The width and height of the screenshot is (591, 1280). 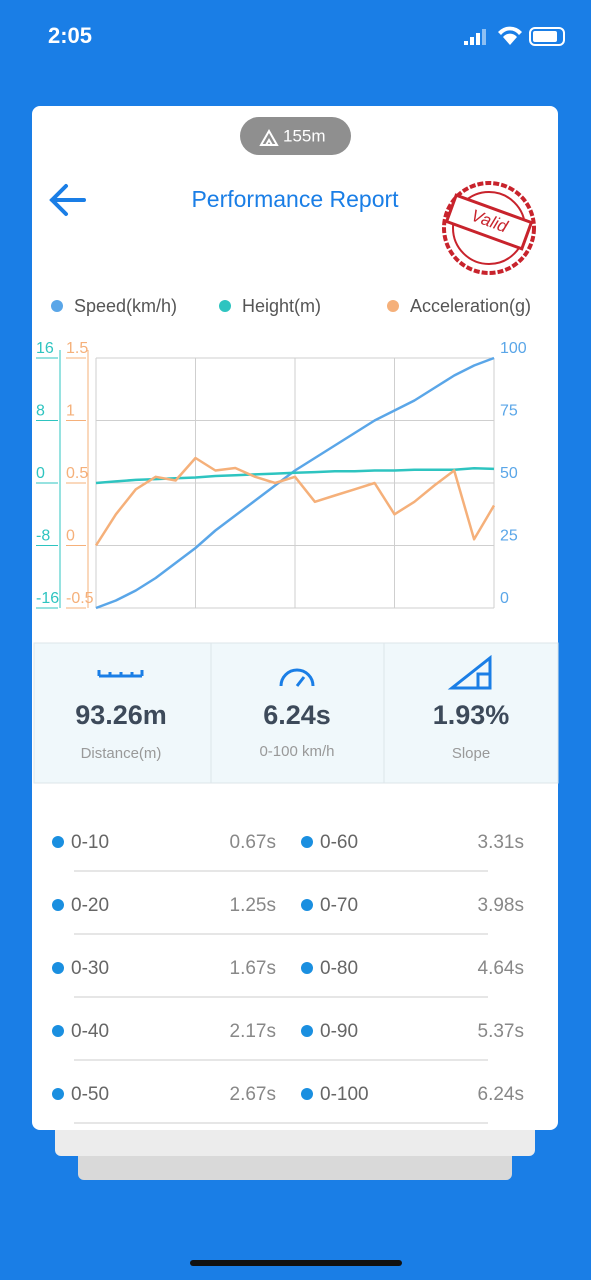 I want to click on split-range: 0-30, so click(x=90, y=968).